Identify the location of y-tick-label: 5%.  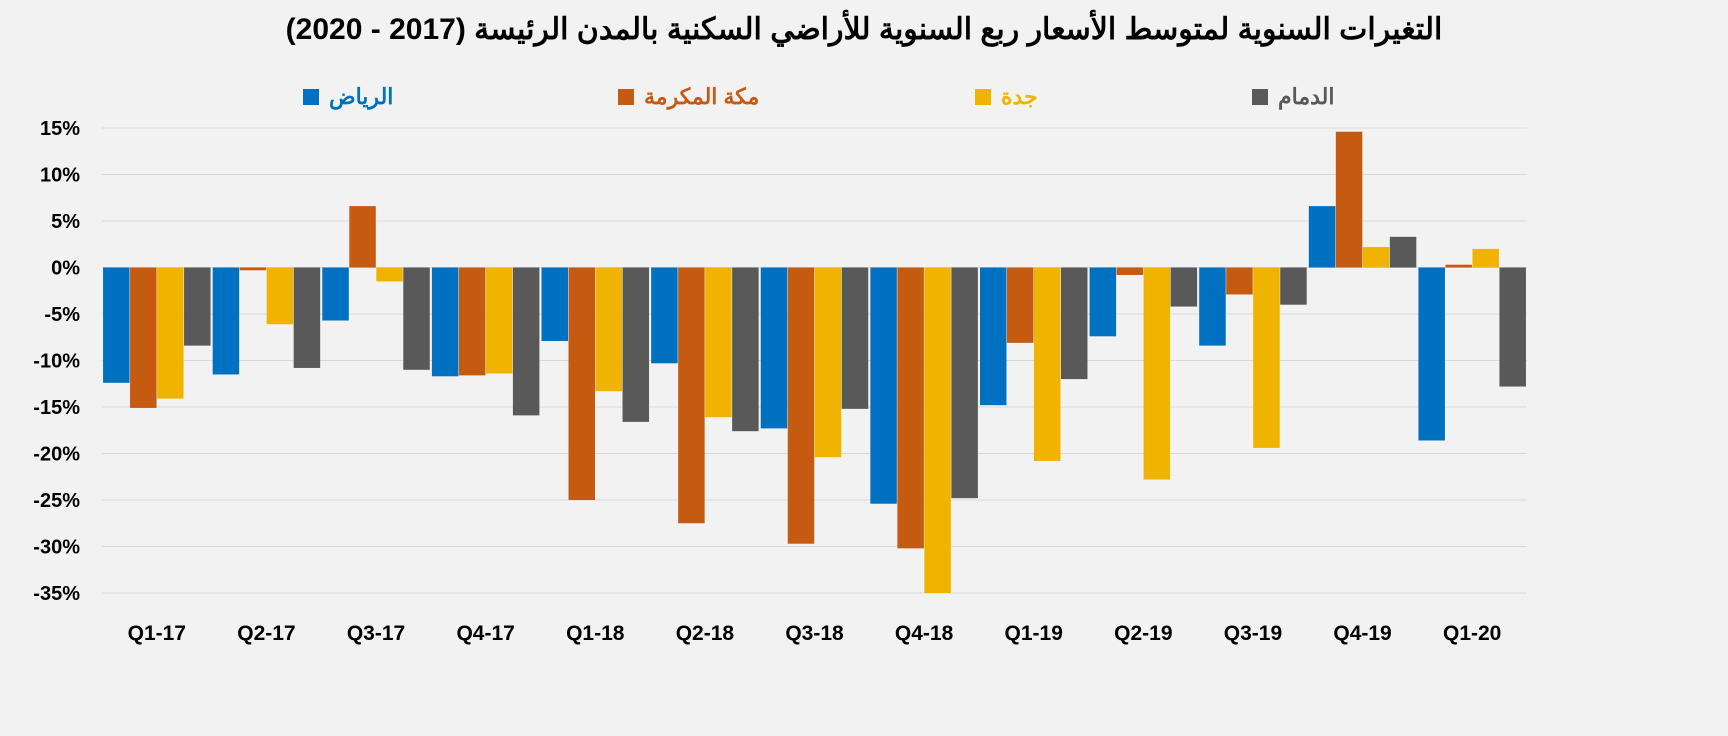
(65, 222).